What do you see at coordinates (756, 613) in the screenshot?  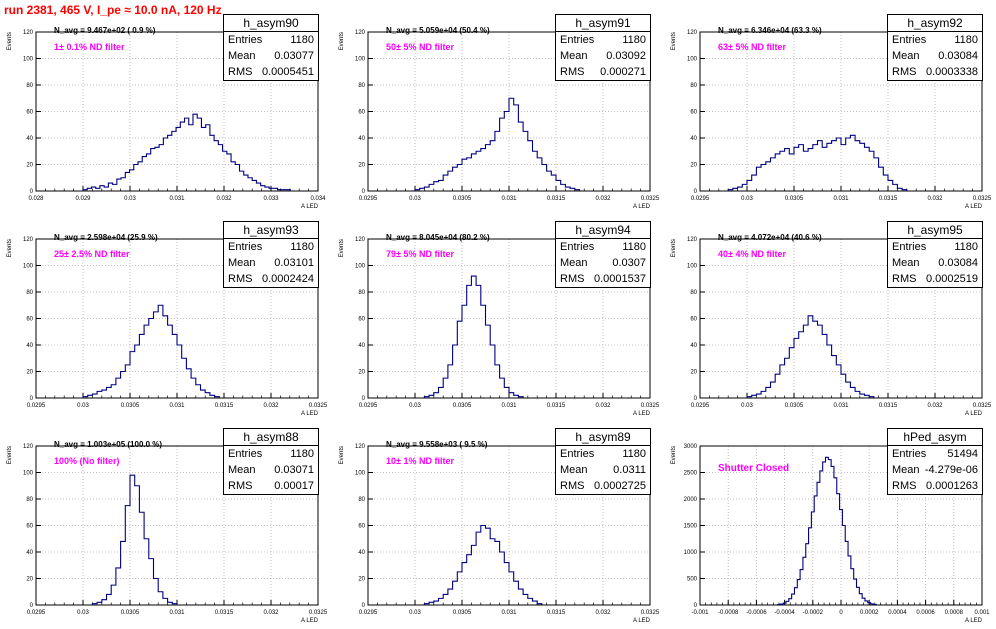 I see `x-tick-label: -0.0006` at bounding box center [756, 613].